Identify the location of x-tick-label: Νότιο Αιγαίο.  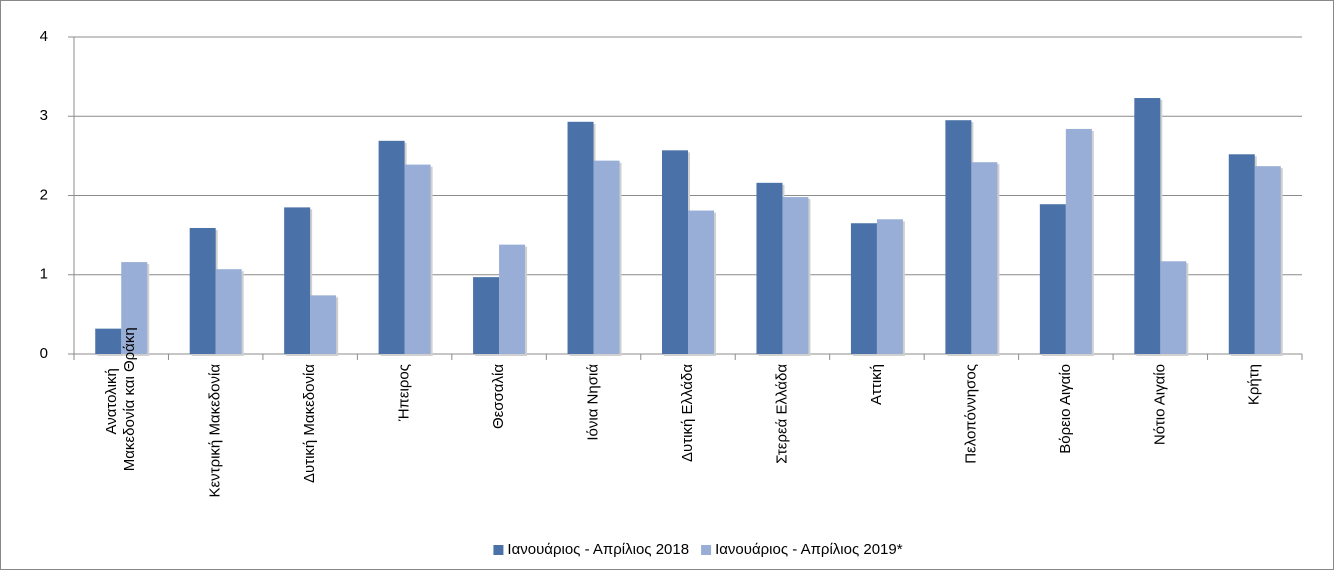
(1159, 404).